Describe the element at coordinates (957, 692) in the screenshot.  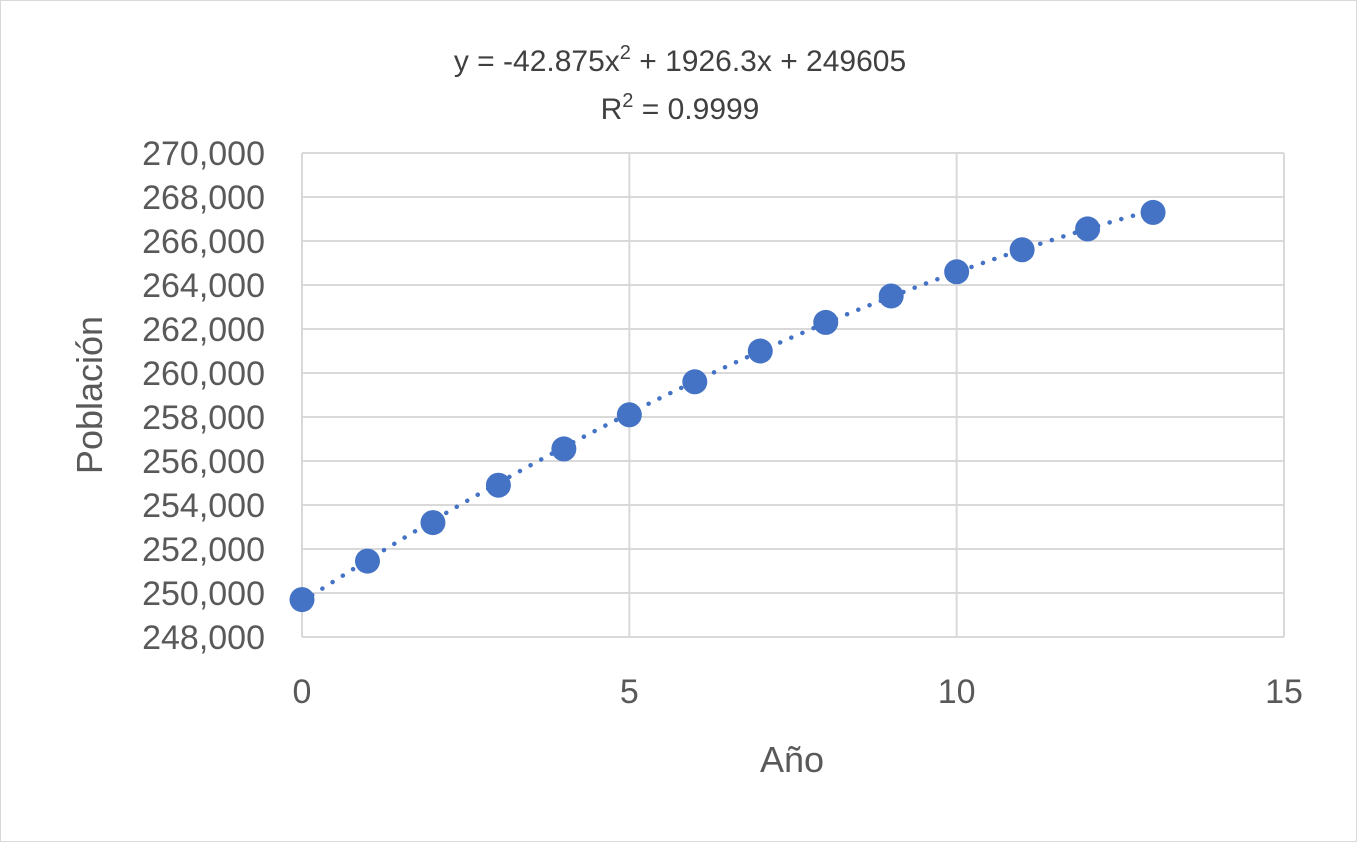
I see `x-tick-label: 10` at that location.